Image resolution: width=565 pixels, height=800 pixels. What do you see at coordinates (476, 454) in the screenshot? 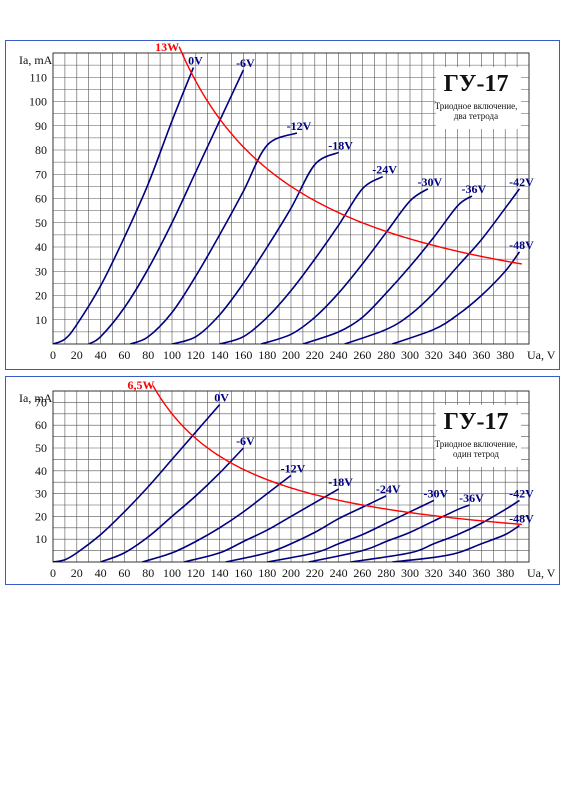
I see `chart-subtitle-line2: один тетрод` at bounding box center [476, 454].